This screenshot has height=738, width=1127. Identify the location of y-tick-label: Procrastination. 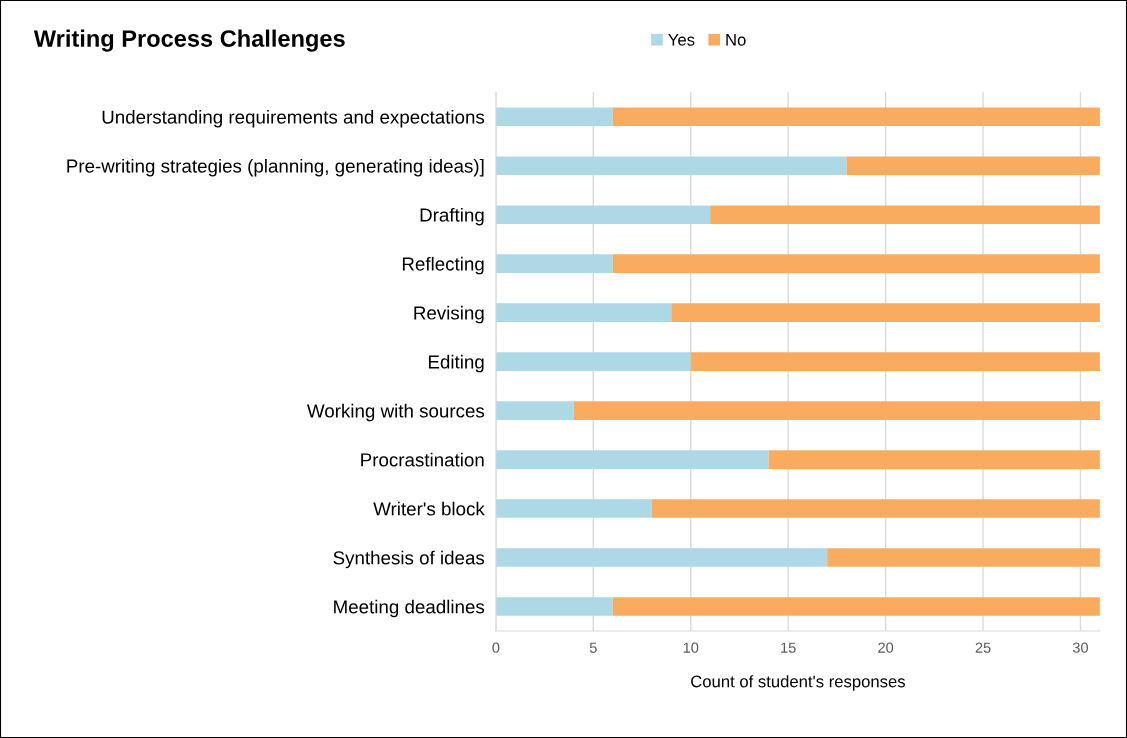
(422, 459).